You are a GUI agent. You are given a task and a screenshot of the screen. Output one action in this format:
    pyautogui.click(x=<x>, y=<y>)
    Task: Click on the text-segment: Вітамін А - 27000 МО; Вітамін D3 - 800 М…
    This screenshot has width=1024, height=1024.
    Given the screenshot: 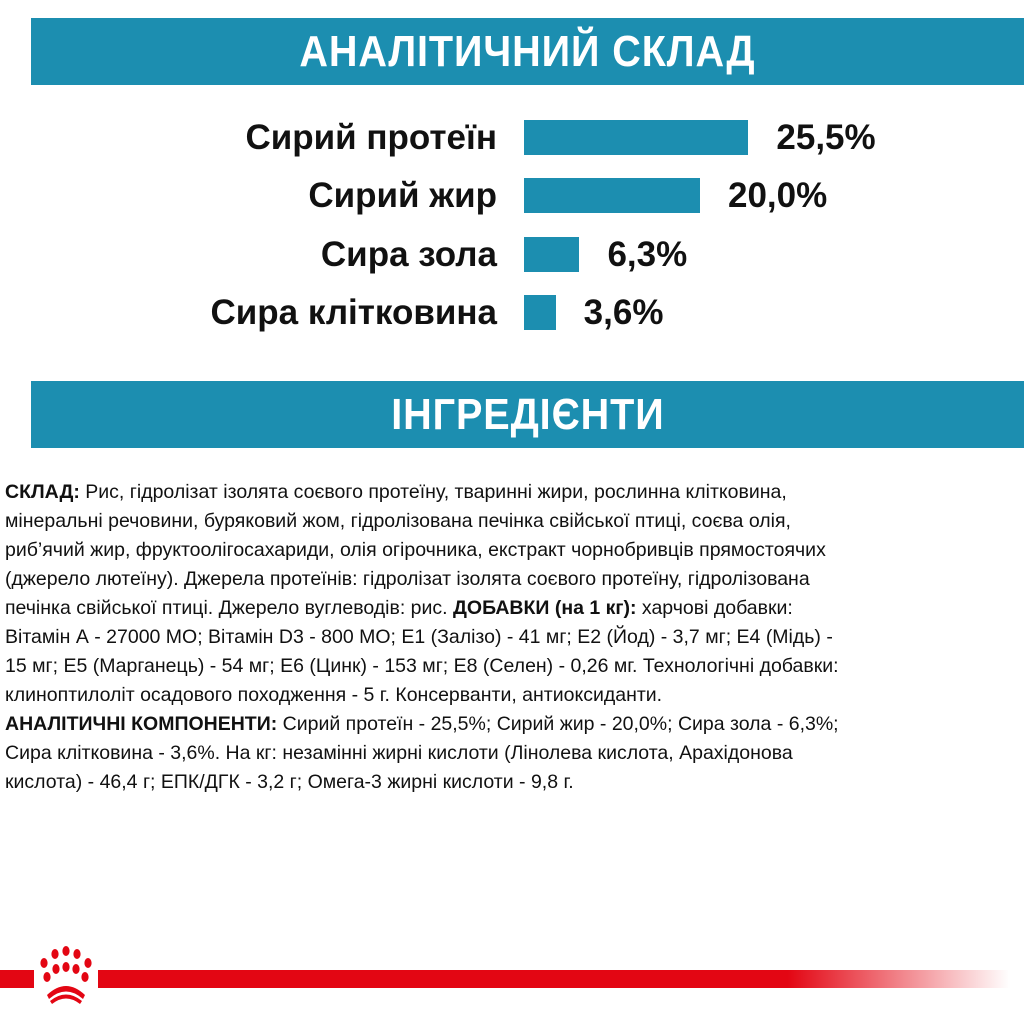 What is the action you would take?
    pyautogui.click(x=419, y=637)
    